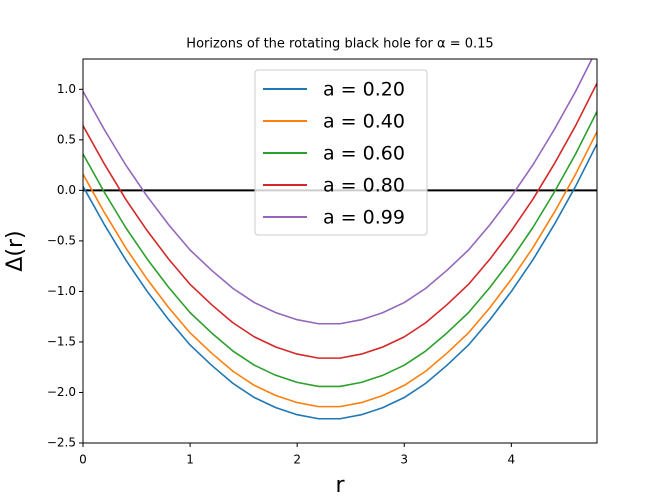 The image size is (664, 498). Describe the element at coordinates (61, 341) in the screenshot. I see `y-tick-label: −1.5` at that location.